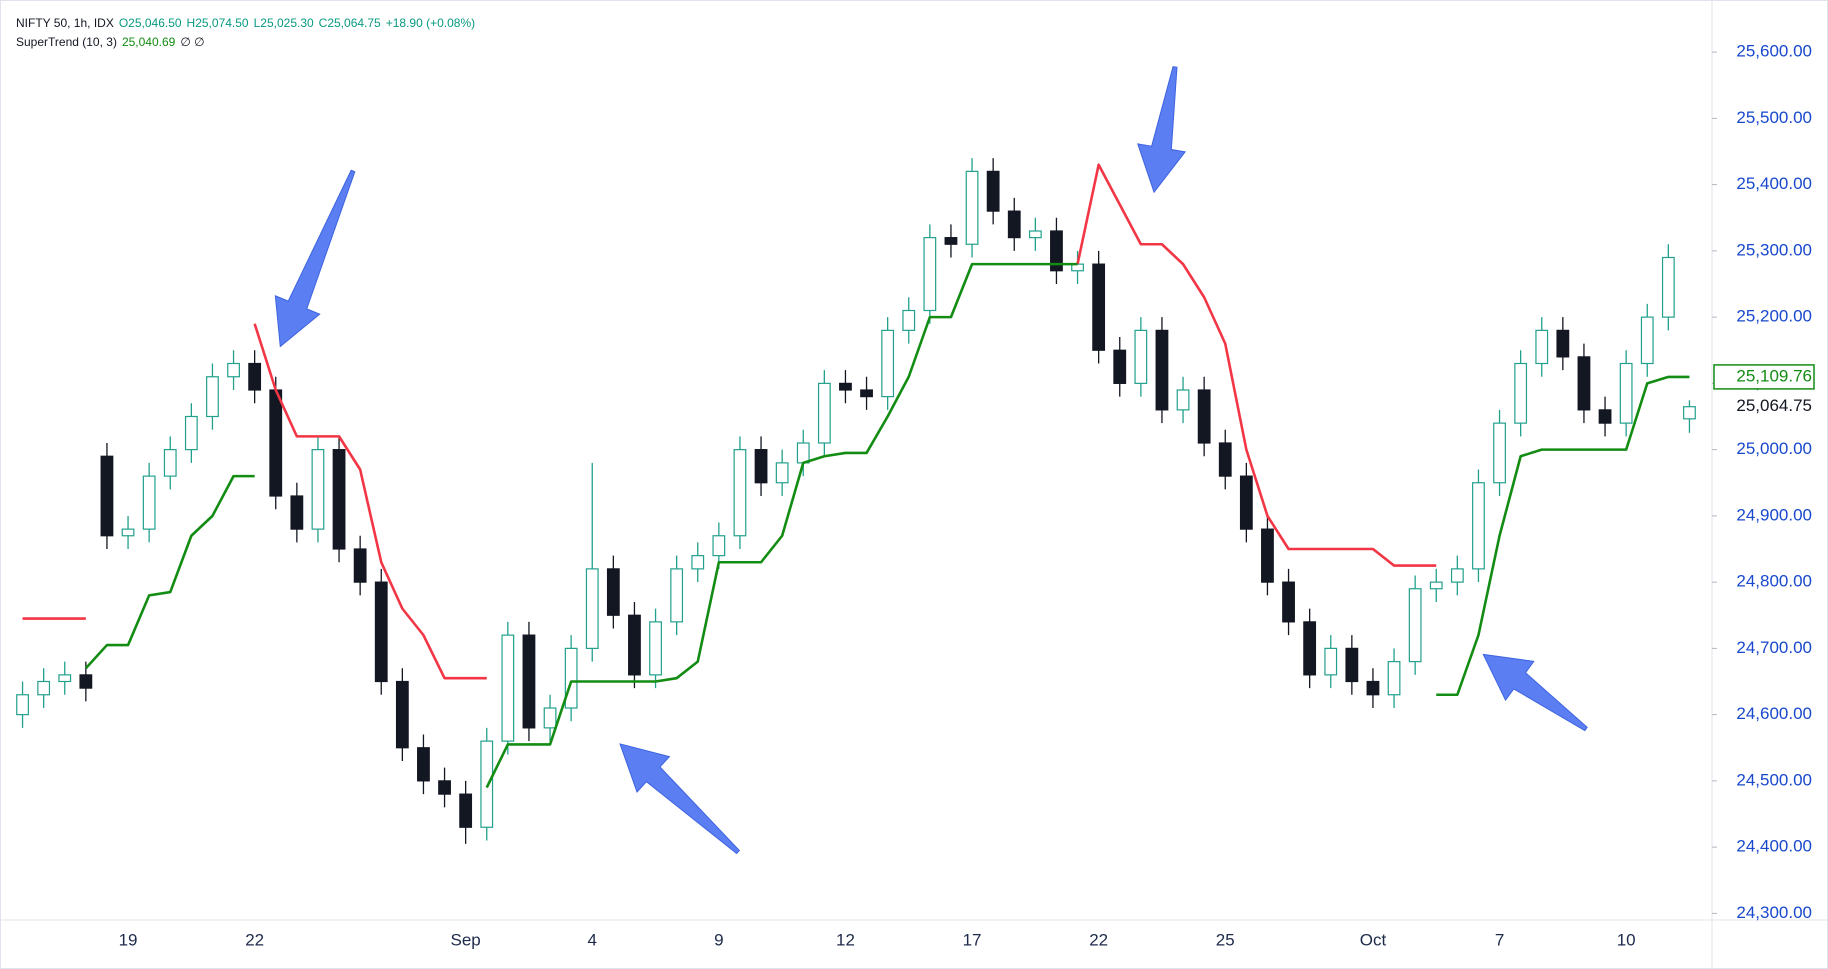 Image resolution: width=1828 pixels, height=969 pixels. Describe the element at coordinates (148, 42) in the screenshot. I see `indicator-value: 25,040.69` at that location.